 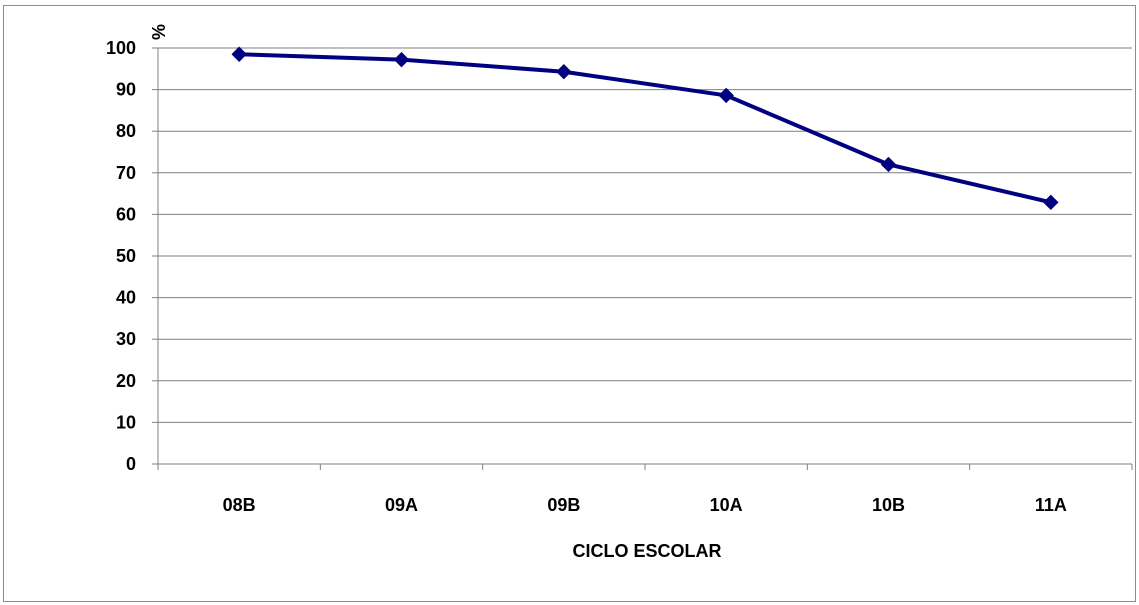 I want to click on y-tick-label: 100, so click(x=121, y=48).